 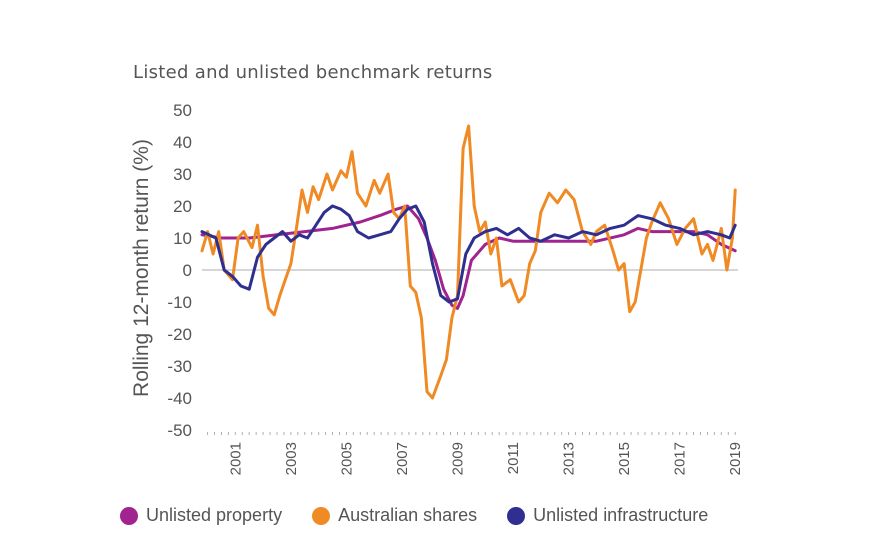 I want to click on legend-item-unlisted-infrastructure: Unlisted infrastructure, so click(x=607, y=515).